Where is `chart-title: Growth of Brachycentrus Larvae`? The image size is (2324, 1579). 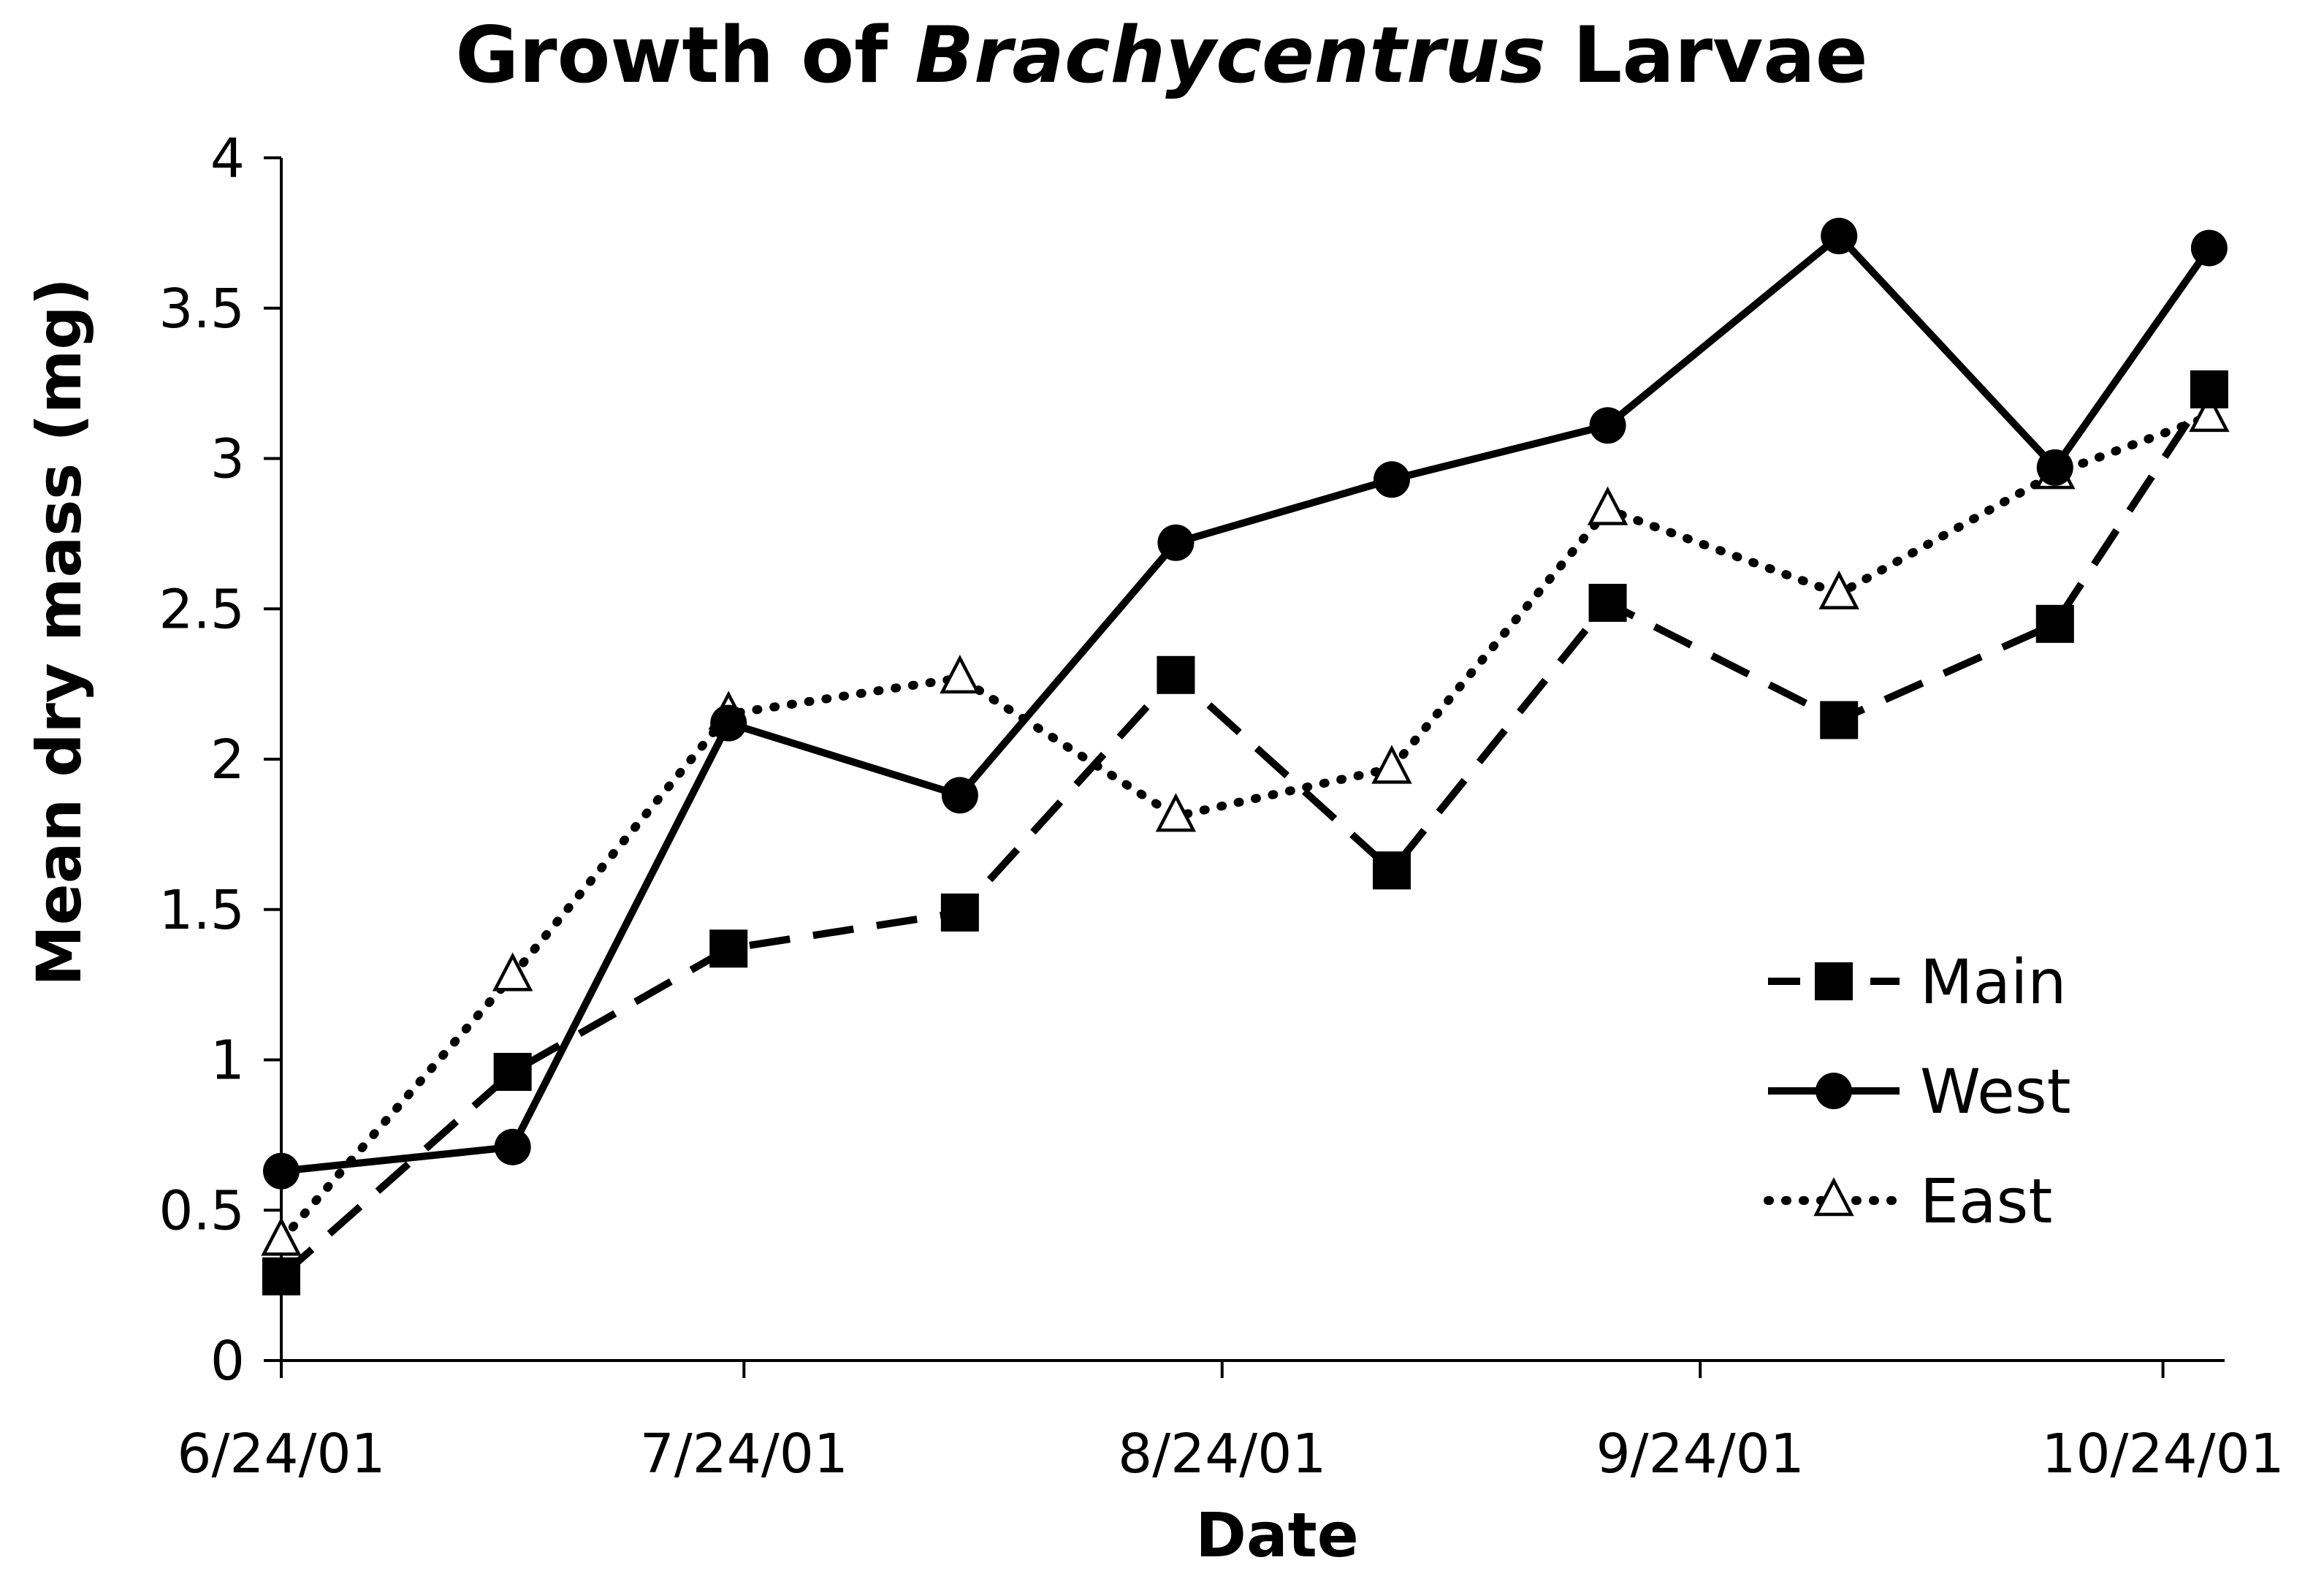
chart-title: Growth of Brachycentrus Larvae is located at coordinates (1161, 55).